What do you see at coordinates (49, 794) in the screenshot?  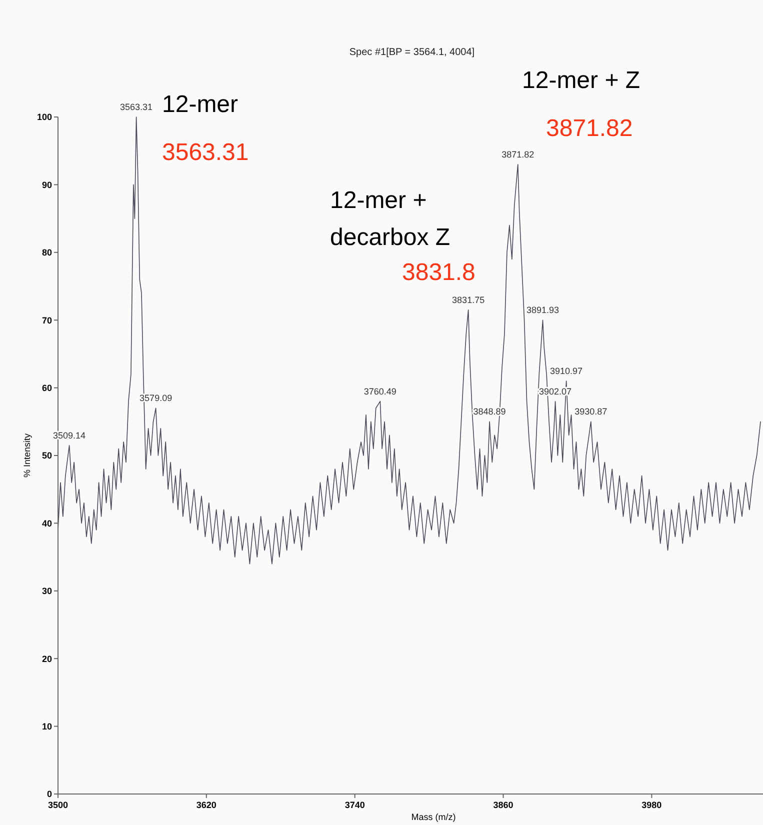 I see `y-tick-label: 0` at bounding box center [49, 794].